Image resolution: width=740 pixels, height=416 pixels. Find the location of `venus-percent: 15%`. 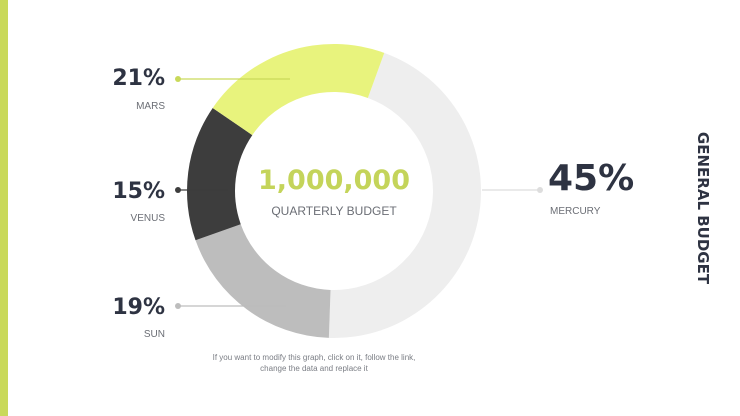

venus-percent: 15% is located at coordinates (138, 191).